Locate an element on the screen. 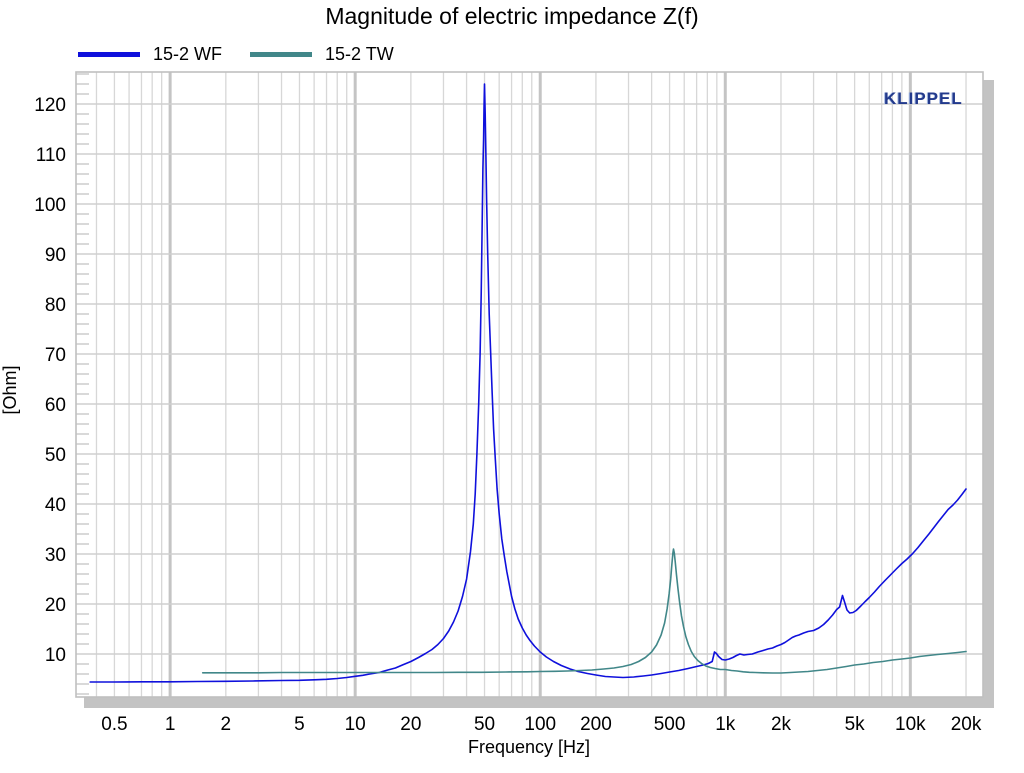 This screenshot has height=773, width=1024. legend: 15-2 WF 15-2 TW is located at coordinates (236, 54).